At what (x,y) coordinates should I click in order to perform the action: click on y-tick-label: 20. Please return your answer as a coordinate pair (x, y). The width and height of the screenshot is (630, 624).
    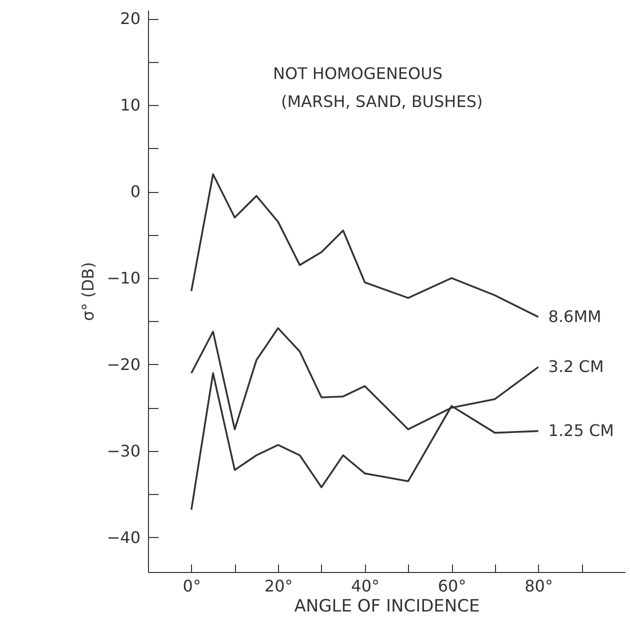
    Looking at the image, I should click on (130, 18).